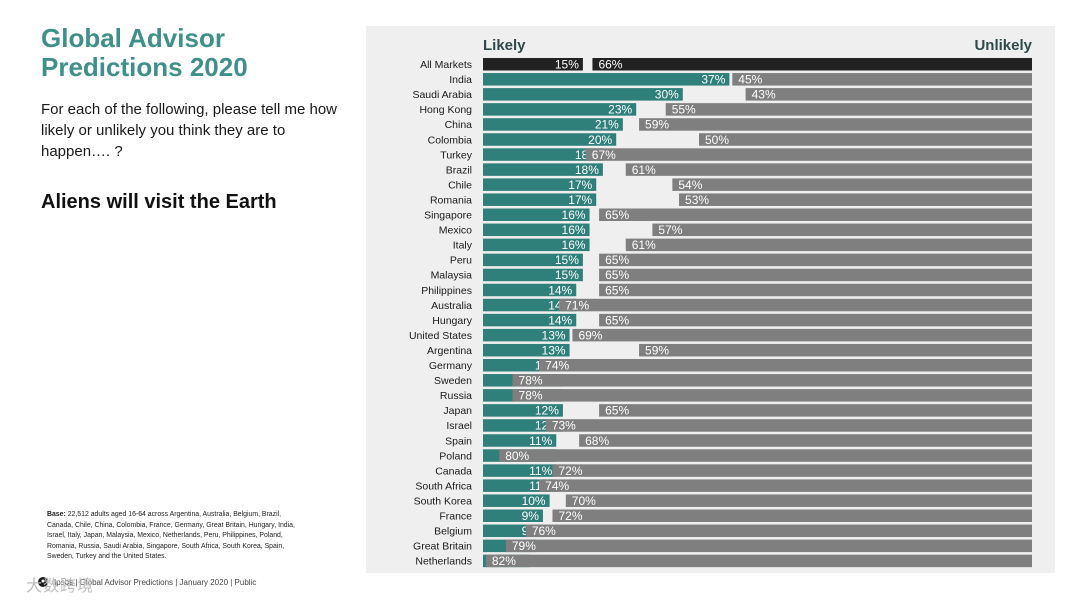  Describe the element at coordinates (554, 350) in the screenshot. I see `likely-label-argentina: 13%` at that location.